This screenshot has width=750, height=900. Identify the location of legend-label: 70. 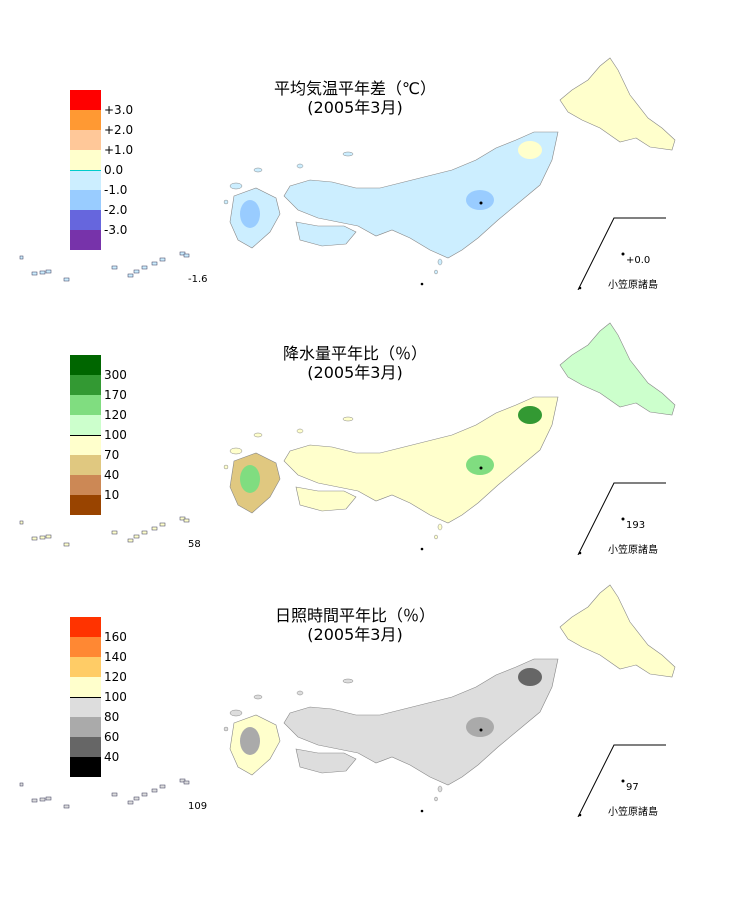
(112, 455).